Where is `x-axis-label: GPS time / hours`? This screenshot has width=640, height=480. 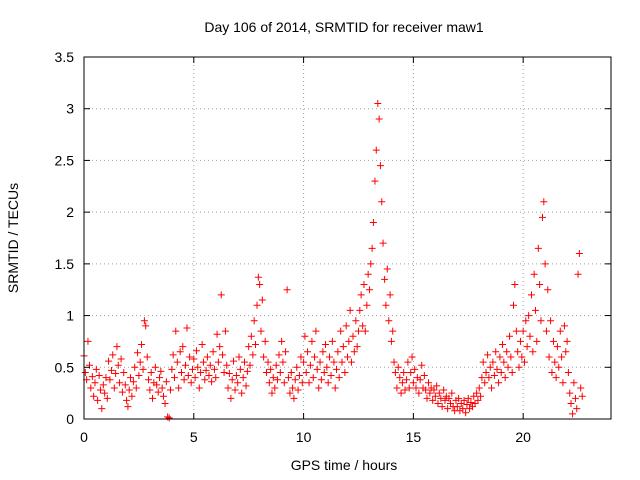 x-axis-label: GPS time / hours is located at coordinates (344, 465).